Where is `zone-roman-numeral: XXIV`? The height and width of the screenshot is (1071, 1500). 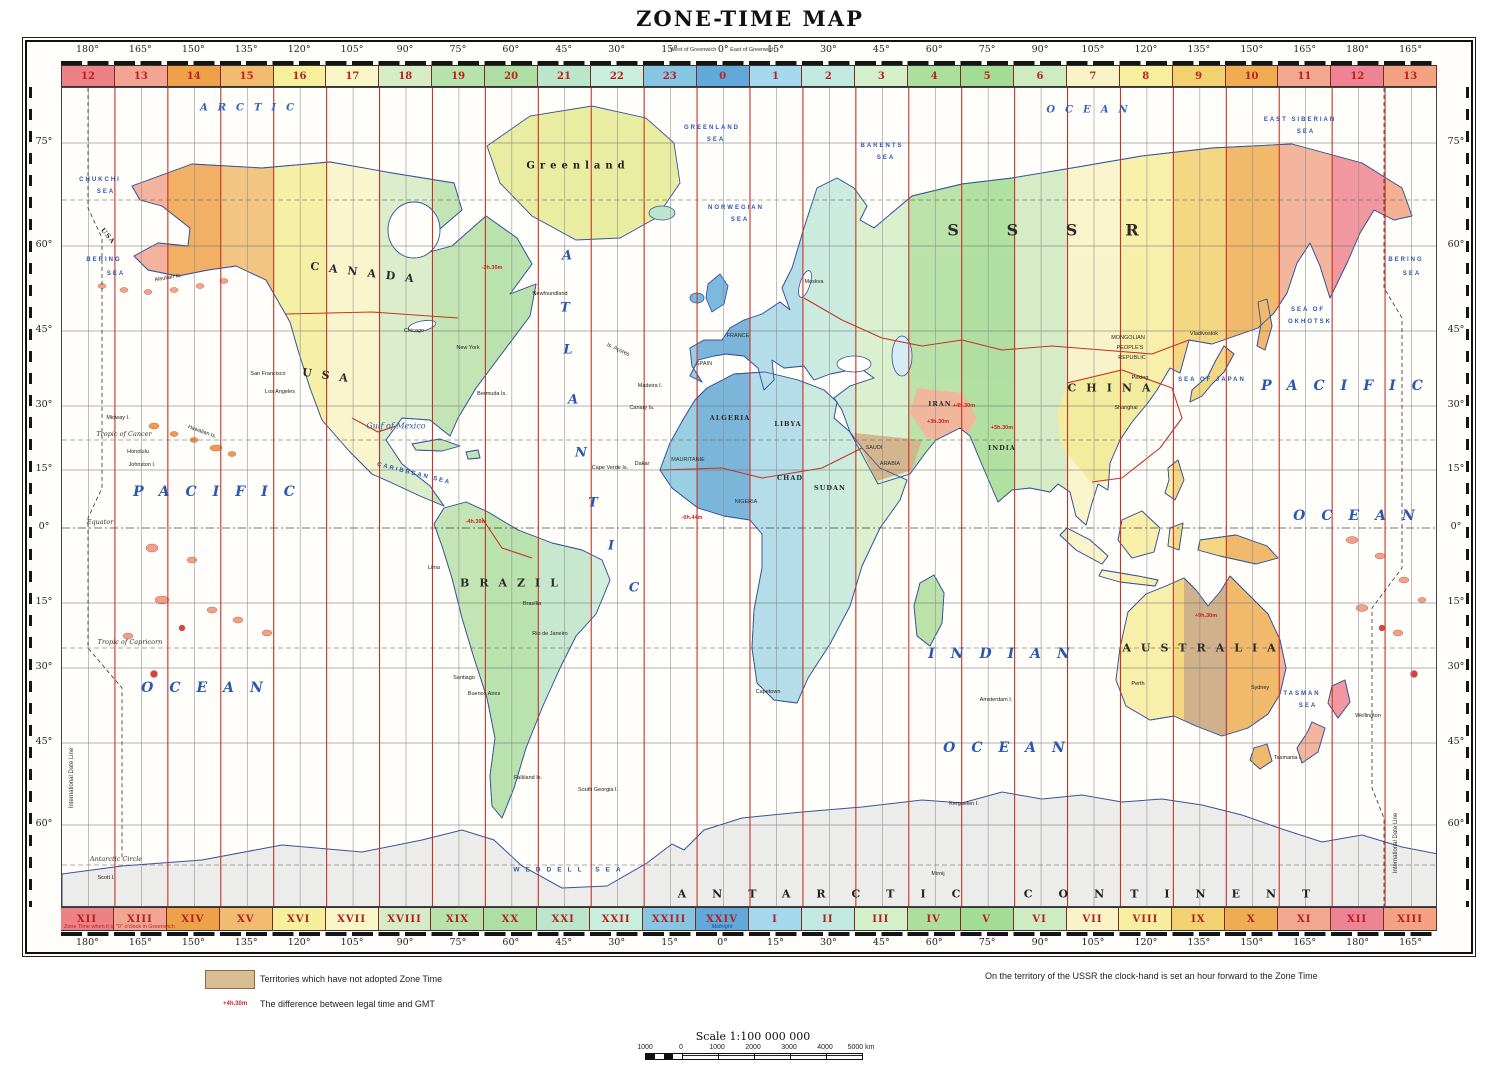 zone-roman-numeral: XXIV is located at coordinates (722, 919).